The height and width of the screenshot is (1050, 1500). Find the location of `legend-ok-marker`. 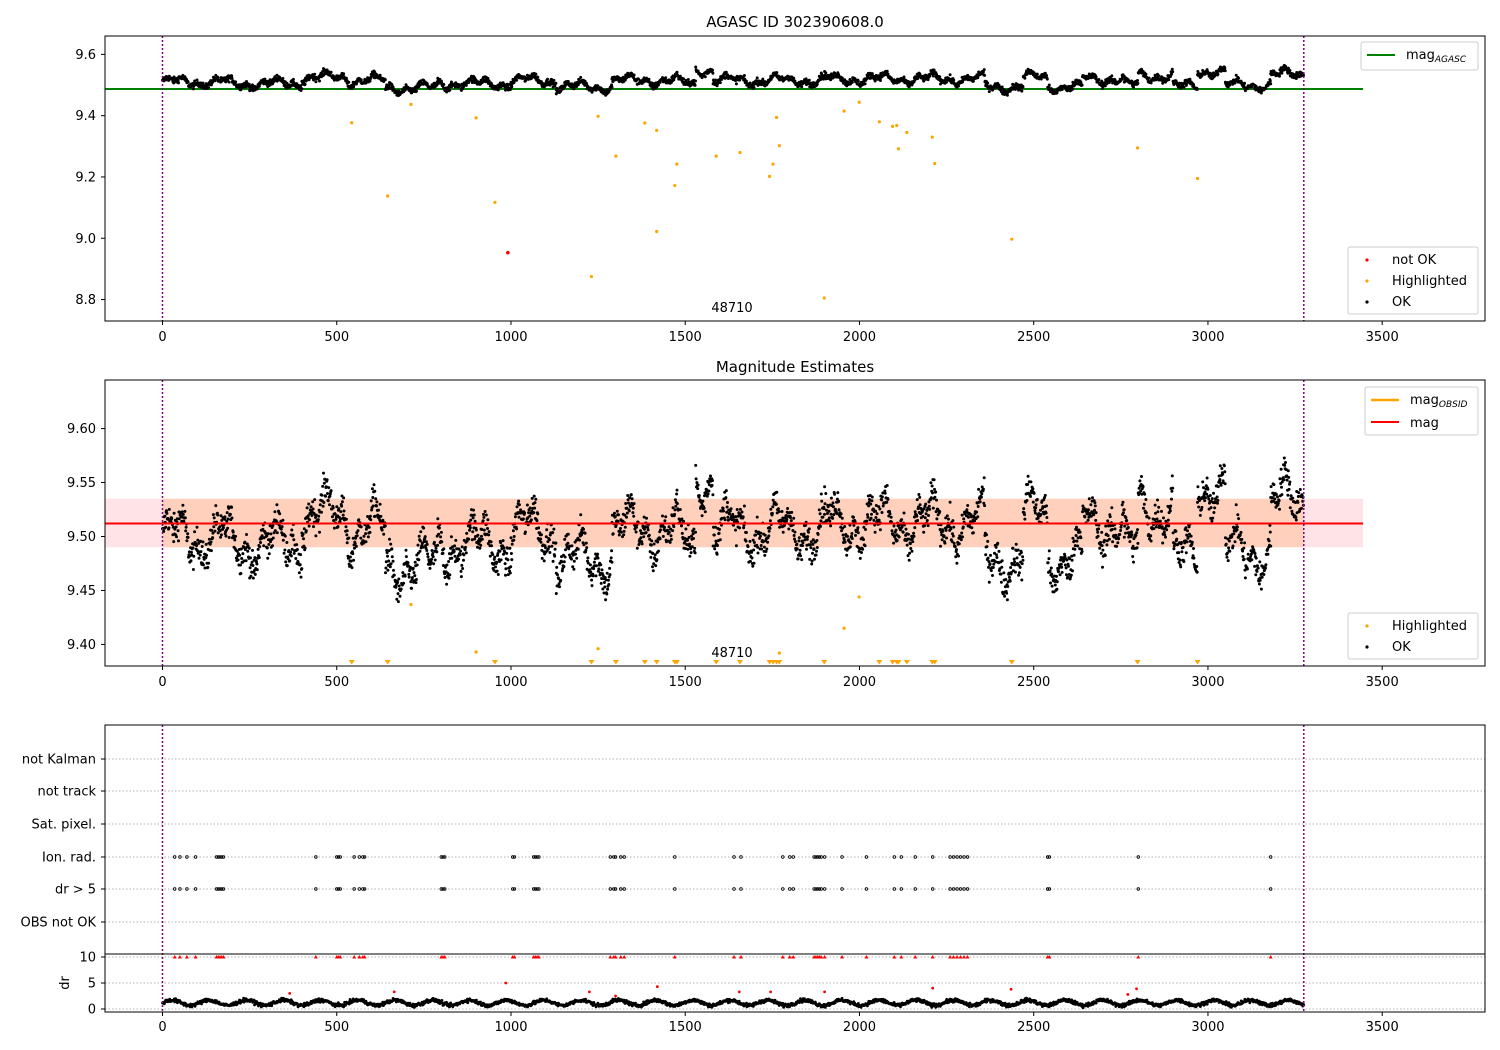

legend-ok-marker is located at coordinates (1367, 302).